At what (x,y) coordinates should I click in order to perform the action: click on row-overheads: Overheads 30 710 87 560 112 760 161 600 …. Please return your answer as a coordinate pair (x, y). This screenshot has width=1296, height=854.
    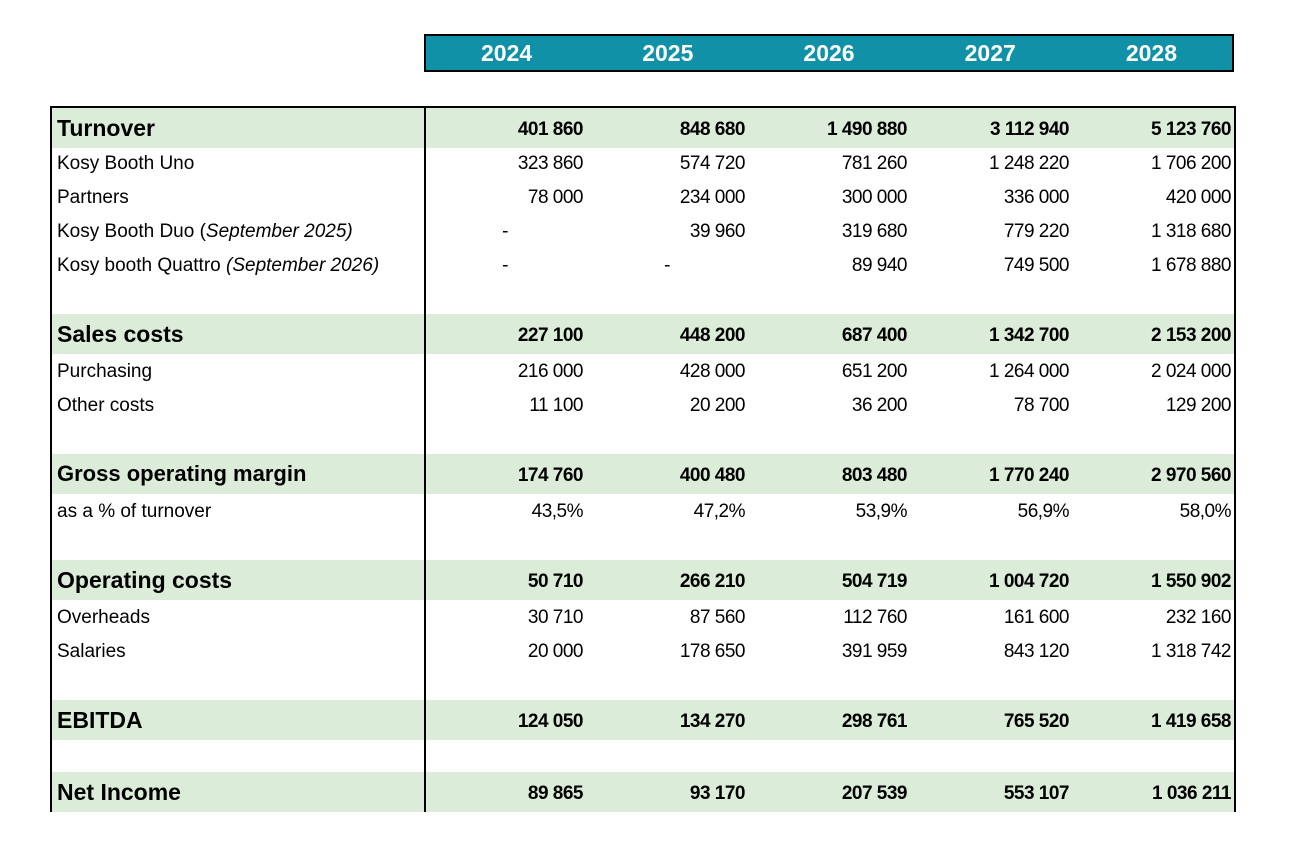
    Looking at the image, I should click on (643, 618).